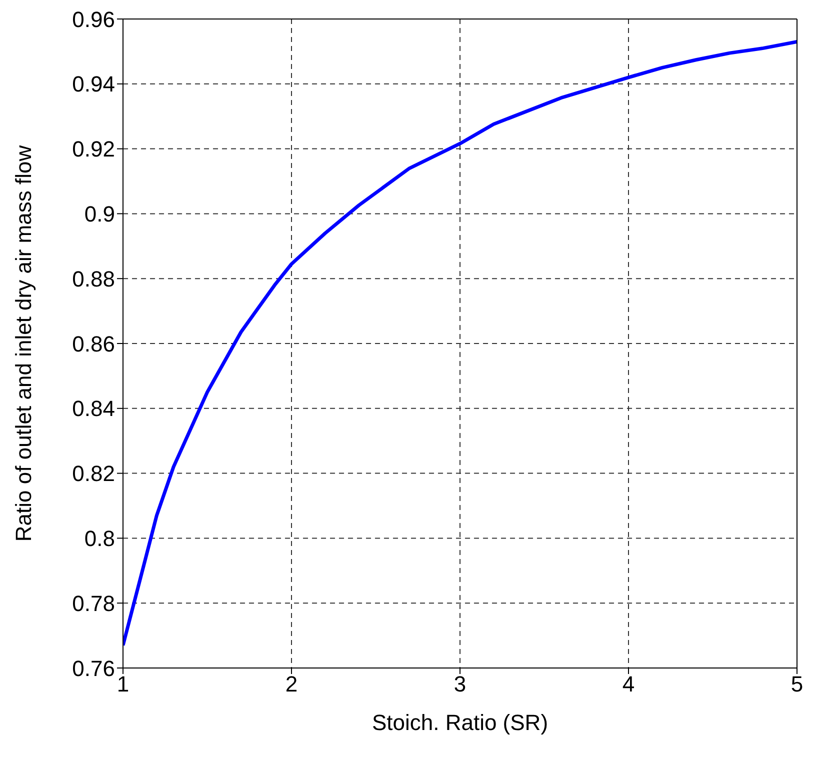 The image size is (817, 759). What do you see at coordinates (99, 214) in the screenshot?
I see `y-tick-label: 0.9` at bounding box center [99, 214].